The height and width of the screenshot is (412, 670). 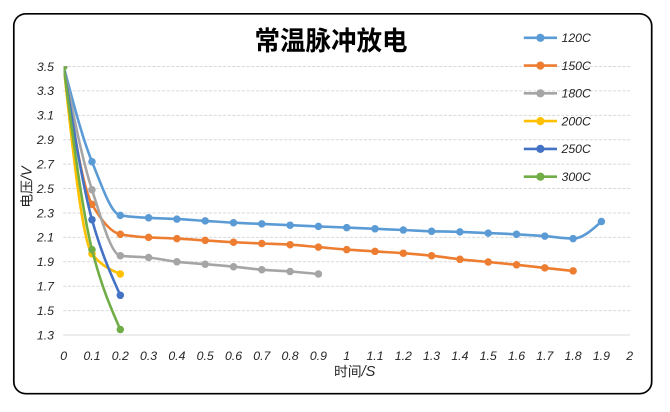 I want to click on svg-text: 0.8, so click(x=290, y=356).